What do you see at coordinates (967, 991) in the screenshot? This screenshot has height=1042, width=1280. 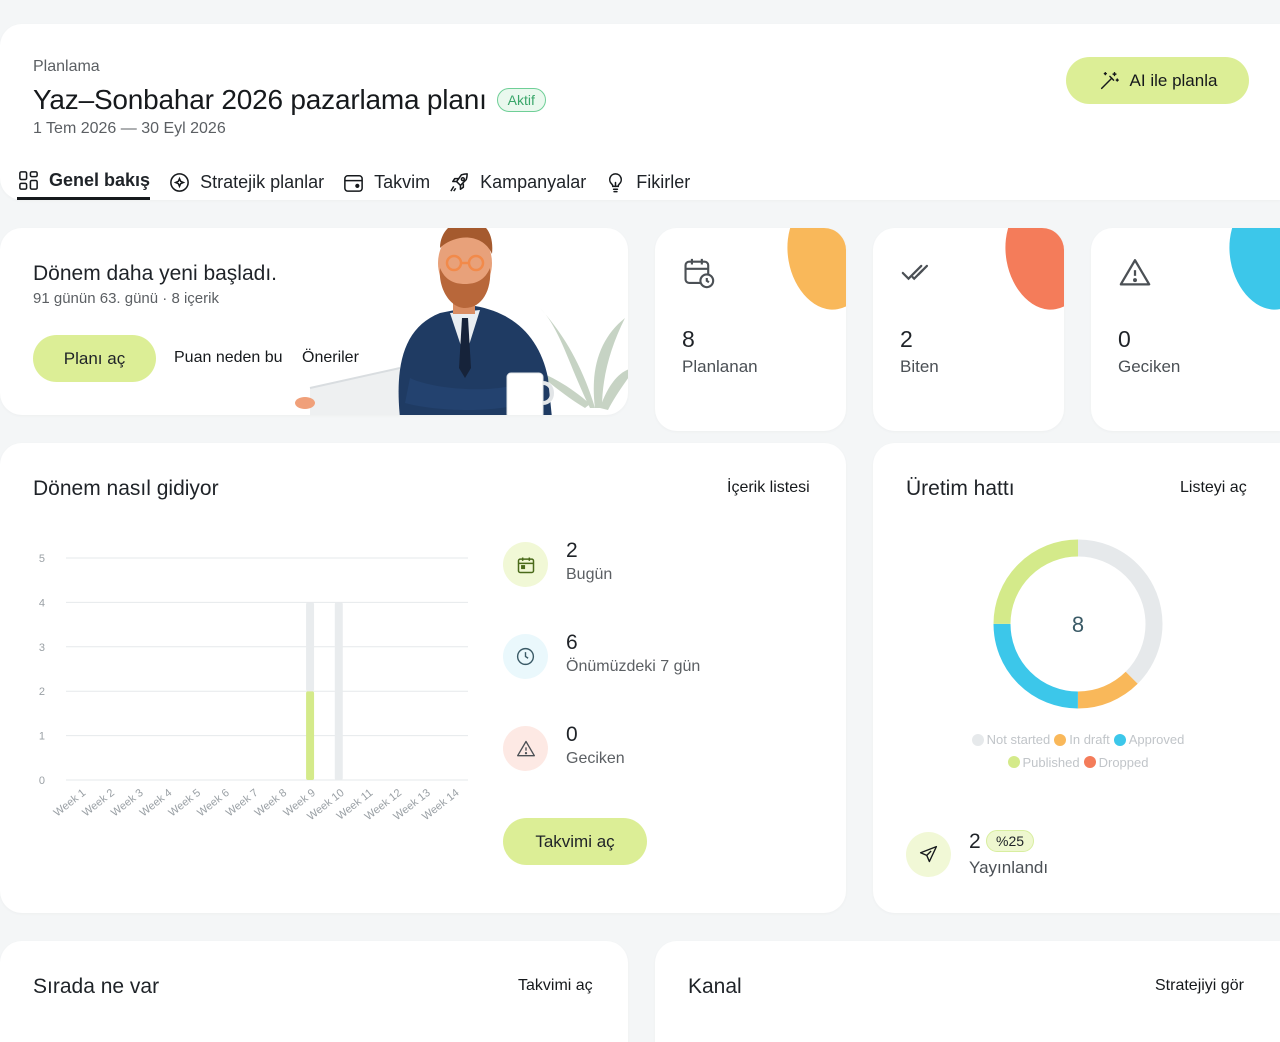 I see `channel-card: Kanal Stratejiyi gör` at bounding box center [967, 991].